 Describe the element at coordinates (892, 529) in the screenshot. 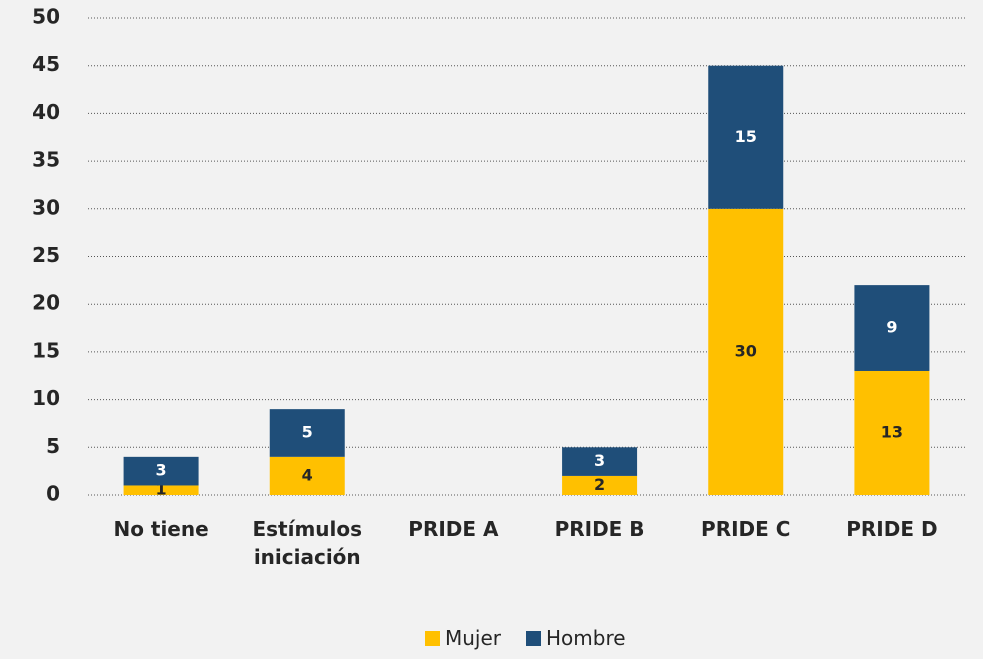

I see `x-tick-label: PRIDE D` at that location.